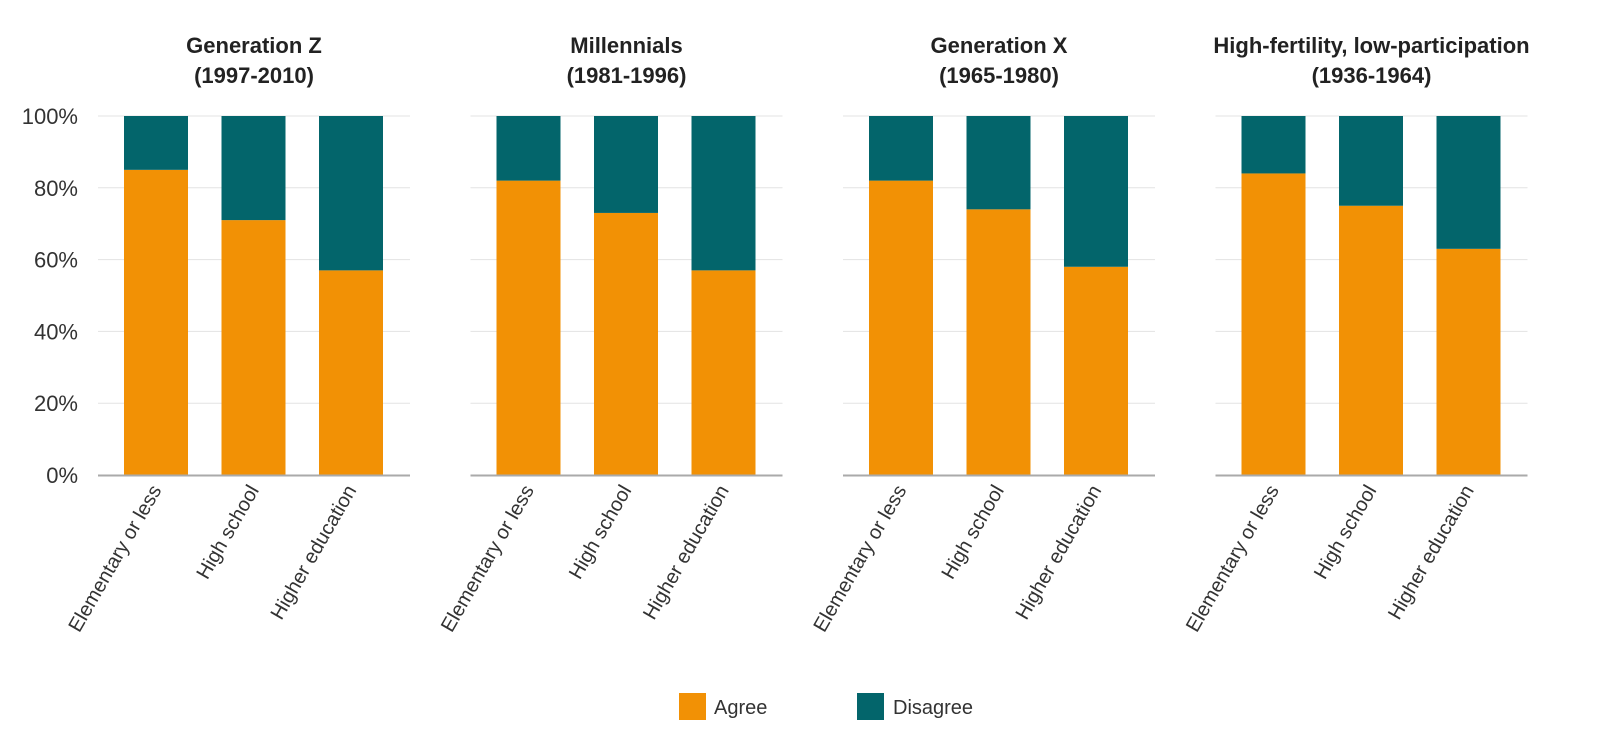  What do you see at coordinates (933, 708) in the screenshot?
I see `legend-label: Disagree` at bounding box center [933, 708].